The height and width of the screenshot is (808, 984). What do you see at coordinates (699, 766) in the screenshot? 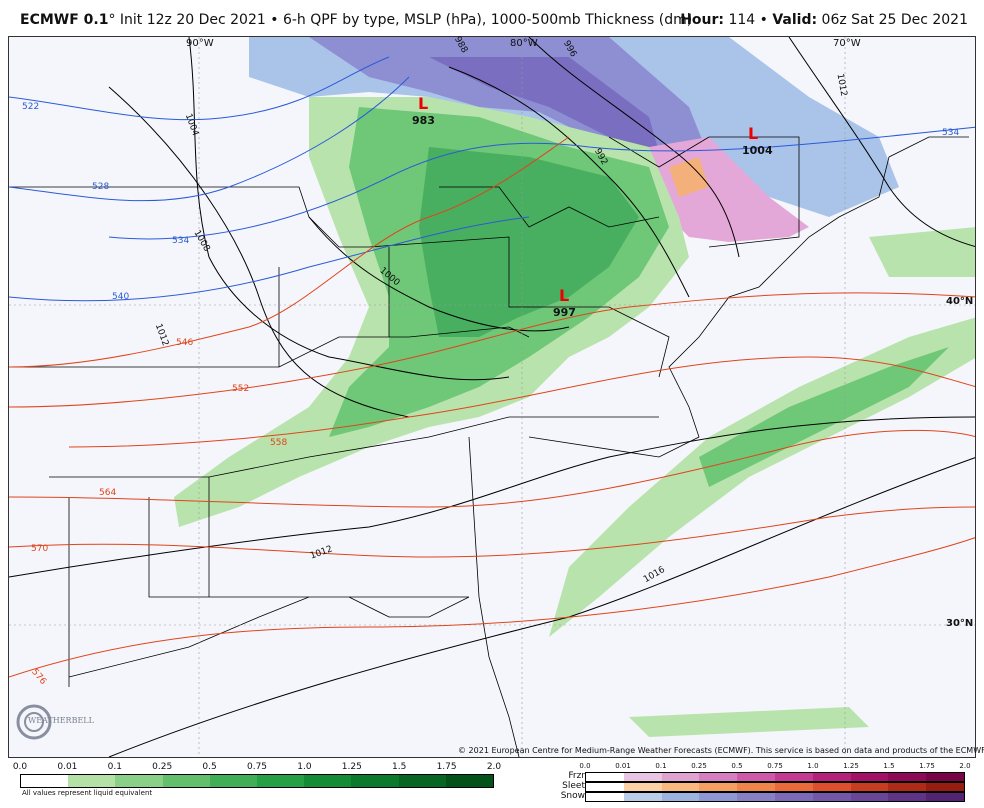
I see `ptype-legend-tick: 0.25` at bounding box center [699, 766].